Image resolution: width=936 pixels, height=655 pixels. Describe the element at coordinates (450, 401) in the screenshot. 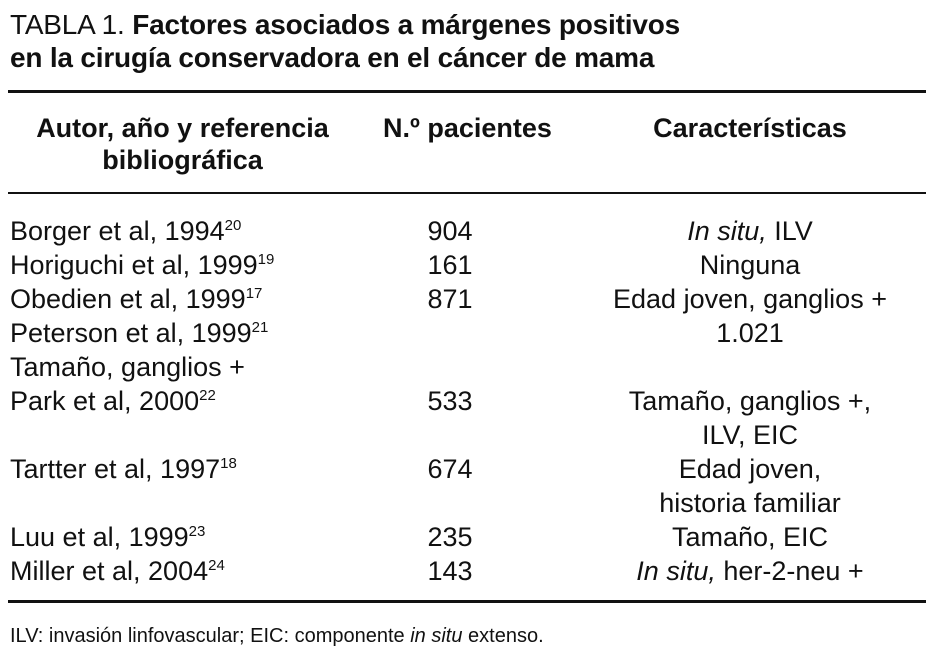

I see `table-row-patients: 533` at that location.